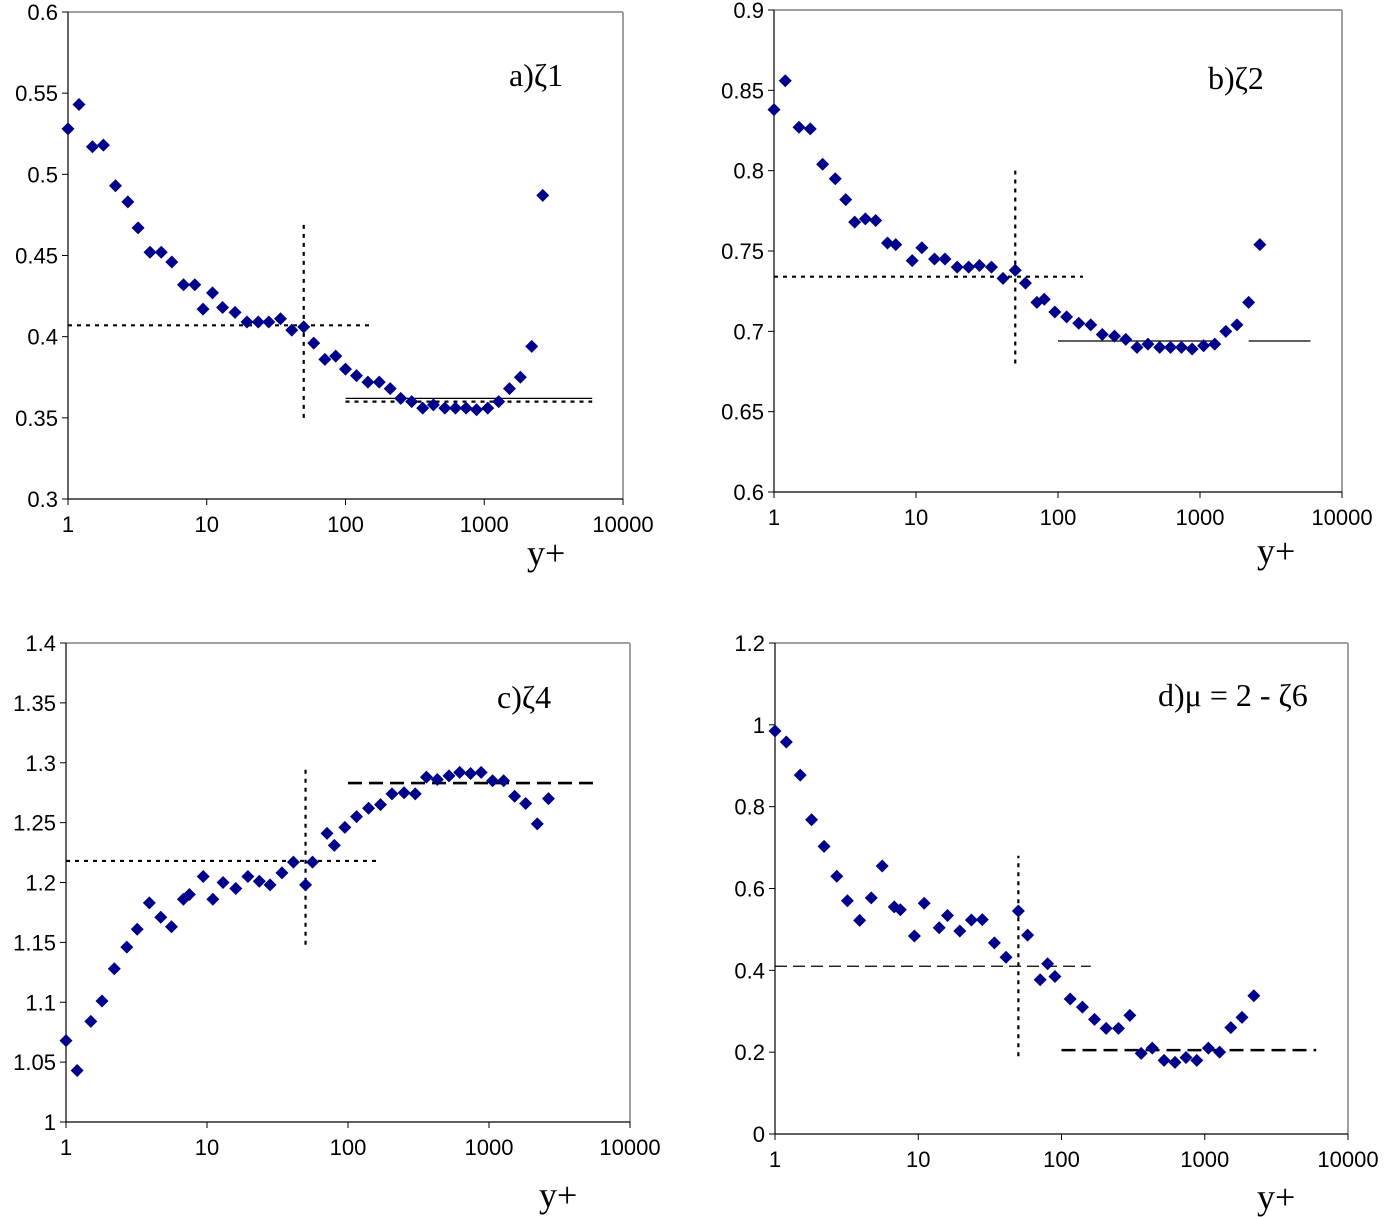 This screenshot has width=1384, height=1217. Describe the element at coordinates (36, 418) in the screenshot. I see `y-tick-label: 0.35` at that location.